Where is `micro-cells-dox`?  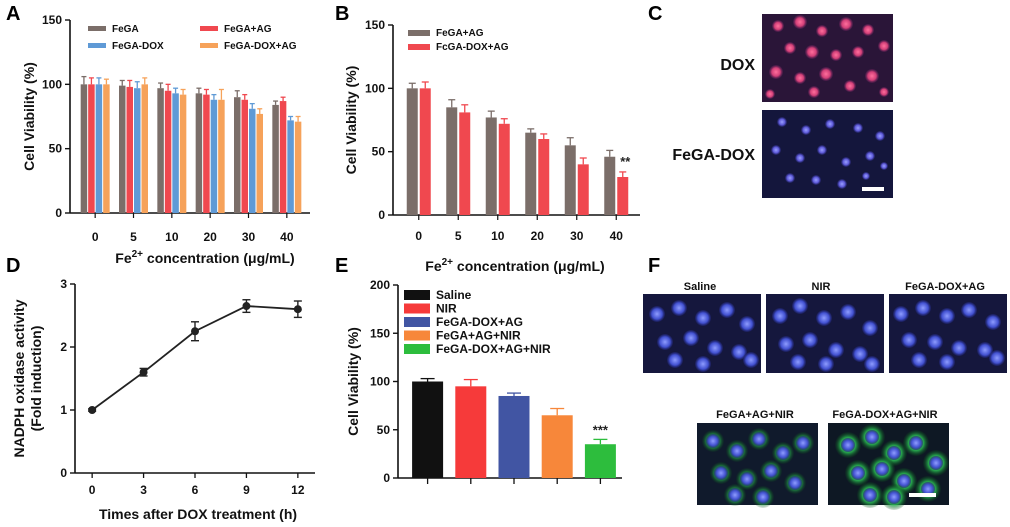
micro-cells-dox is located at coordinates (827, 57).